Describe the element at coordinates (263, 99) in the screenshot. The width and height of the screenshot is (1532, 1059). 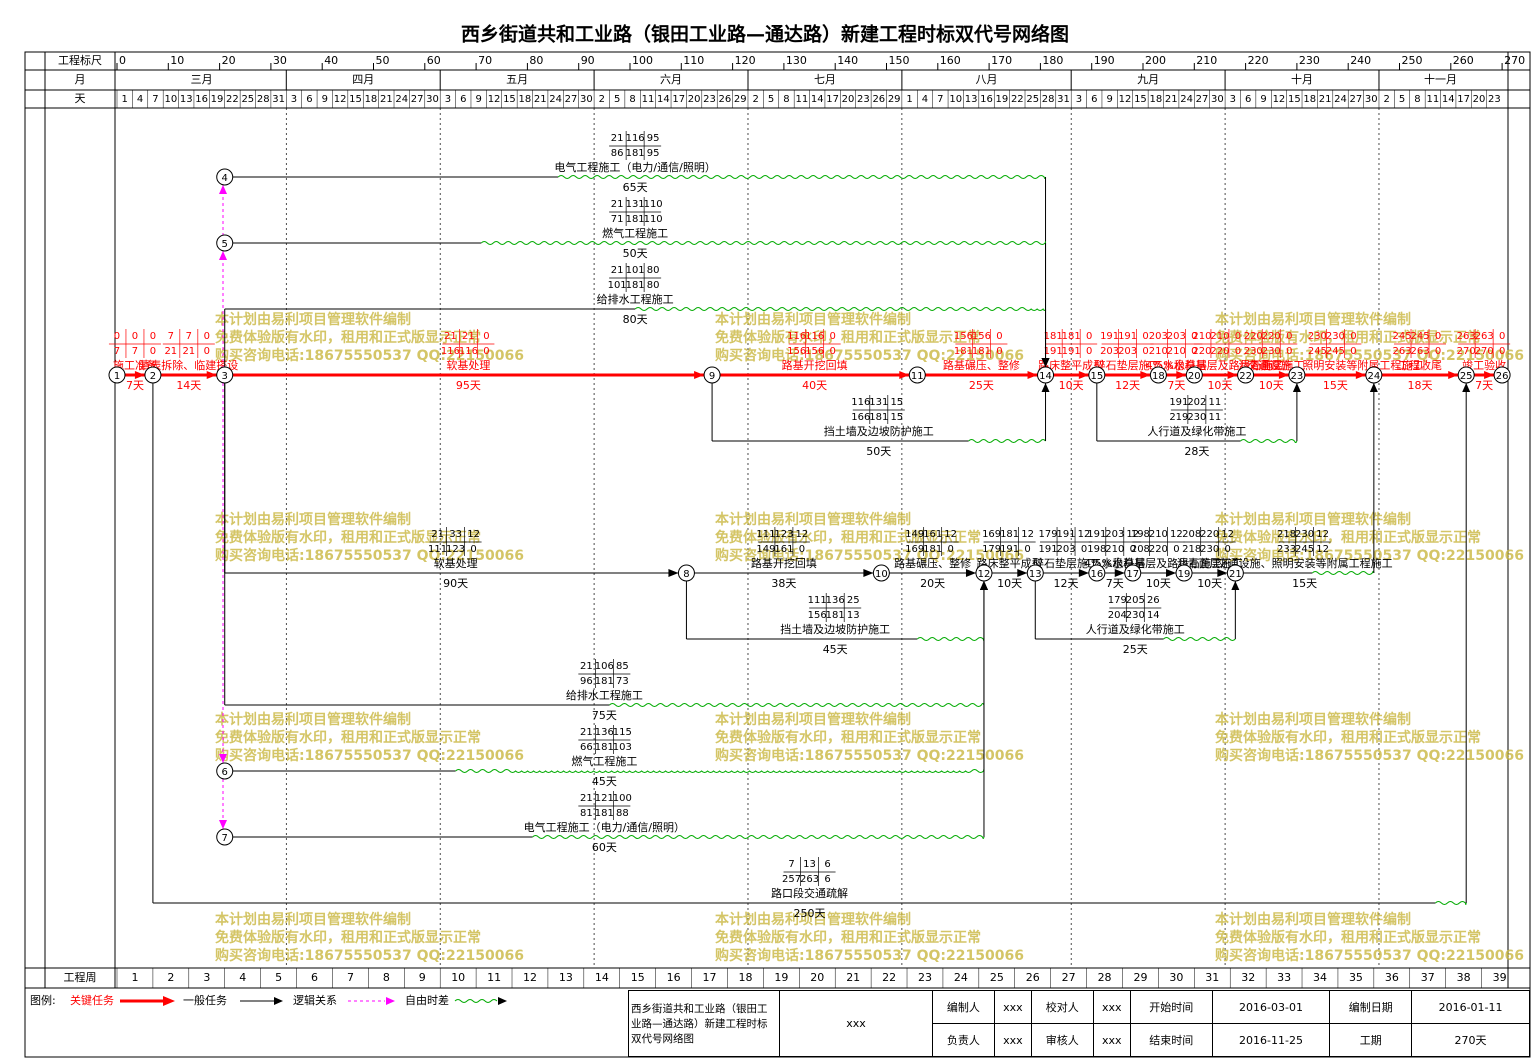
I see `day-label: 28` at that location.